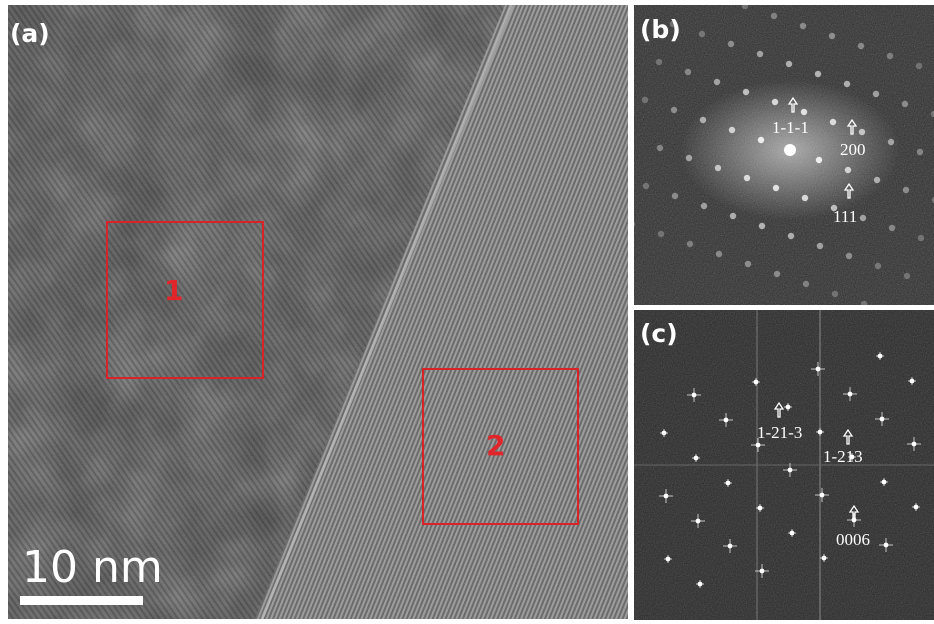 This screenshot has height=624, width=934. What do you see at coordinates (660, 29) in the screenshot?
I see `panel-label: (b)` at bounding box center [660, 29].